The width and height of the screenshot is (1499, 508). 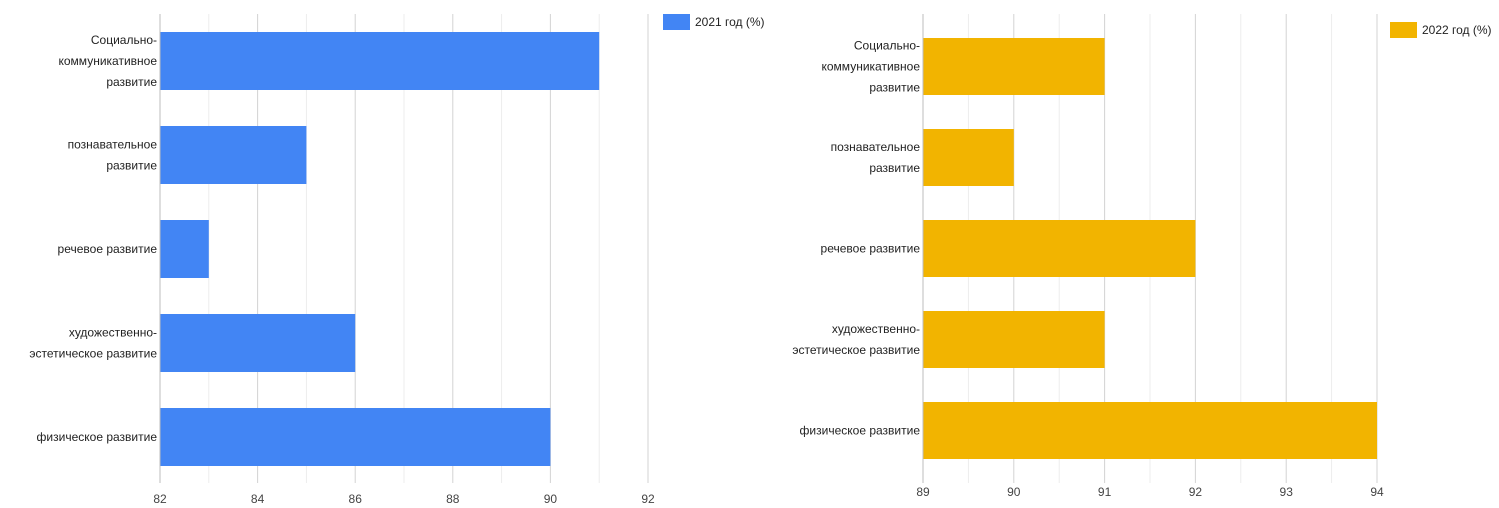 What do you see at coordinates (258, 499) in the screenshot?
I see `x-tick-label: 84` at bounding box center [258, 499].